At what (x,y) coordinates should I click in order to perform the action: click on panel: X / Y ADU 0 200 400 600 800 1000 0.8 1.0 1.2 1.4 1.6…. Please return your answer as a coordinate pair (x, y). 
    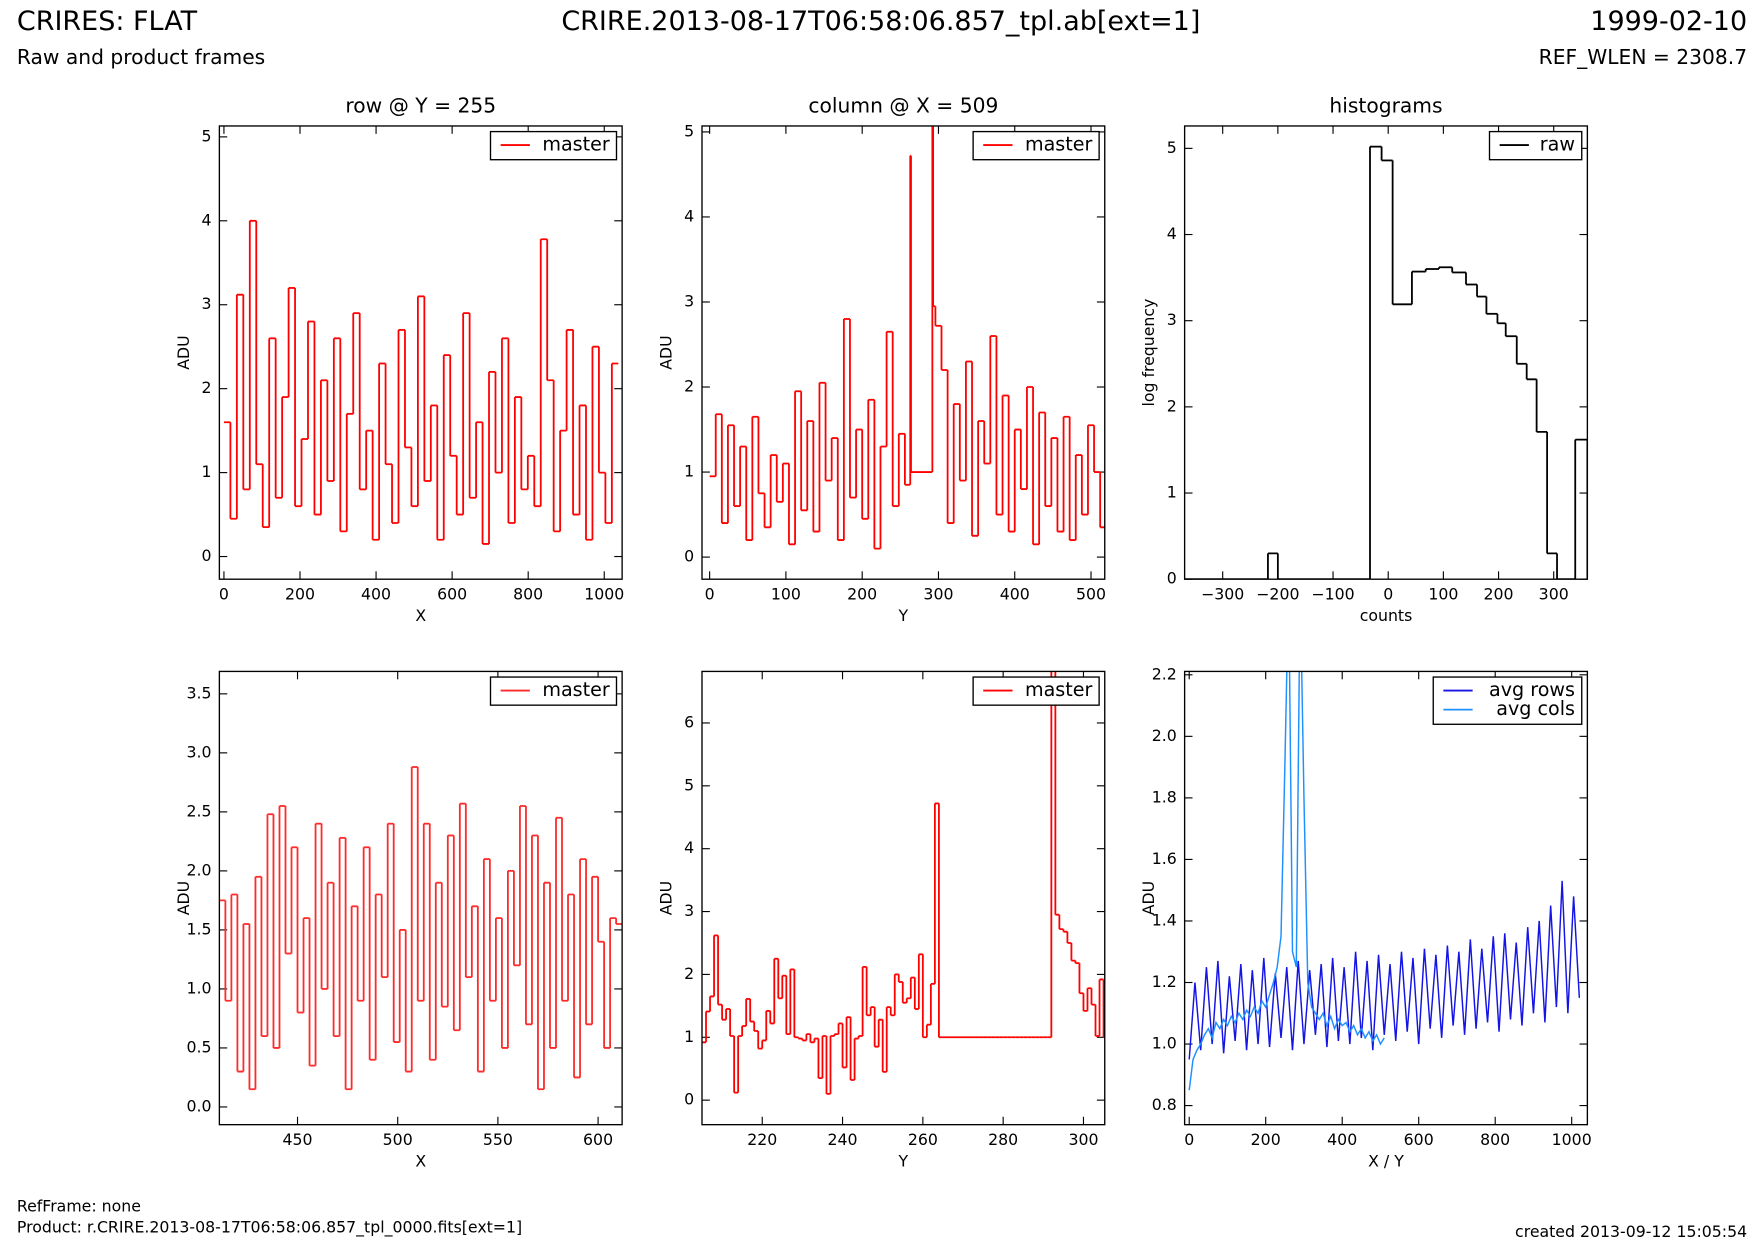
    Looking at the image, I should click on (1365, 917).